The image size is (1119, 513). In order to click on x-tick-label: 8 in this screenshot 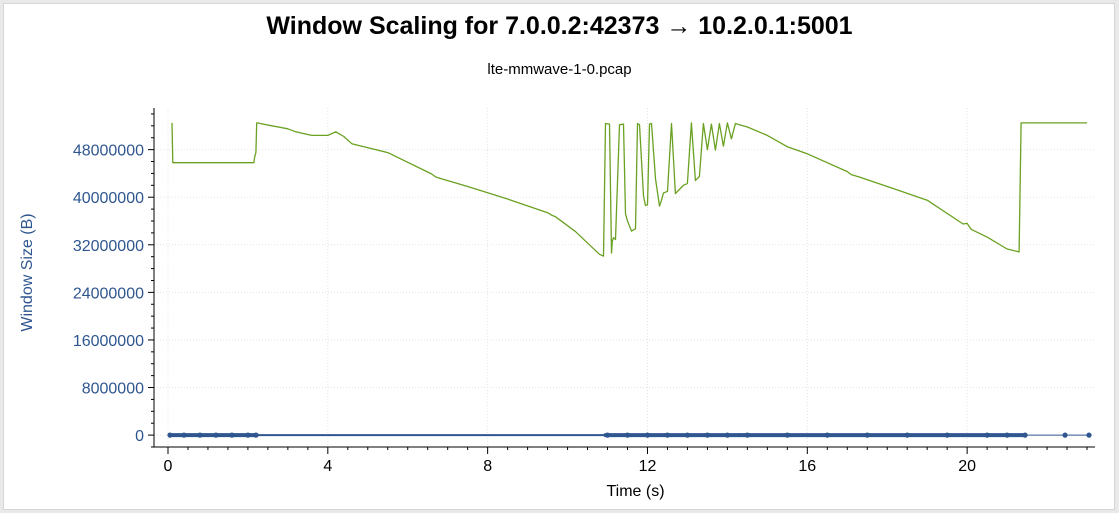, I will do `click(487, 466)`.